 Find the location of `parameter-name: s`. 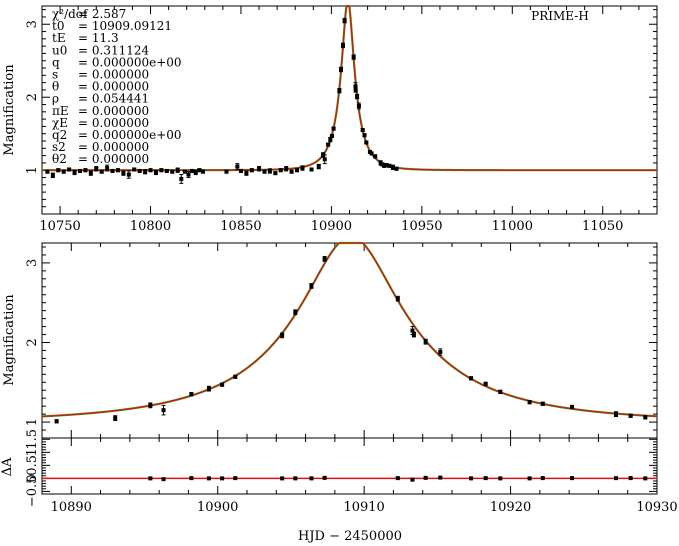

parameter-name: s is located at coordinates (55, 75).